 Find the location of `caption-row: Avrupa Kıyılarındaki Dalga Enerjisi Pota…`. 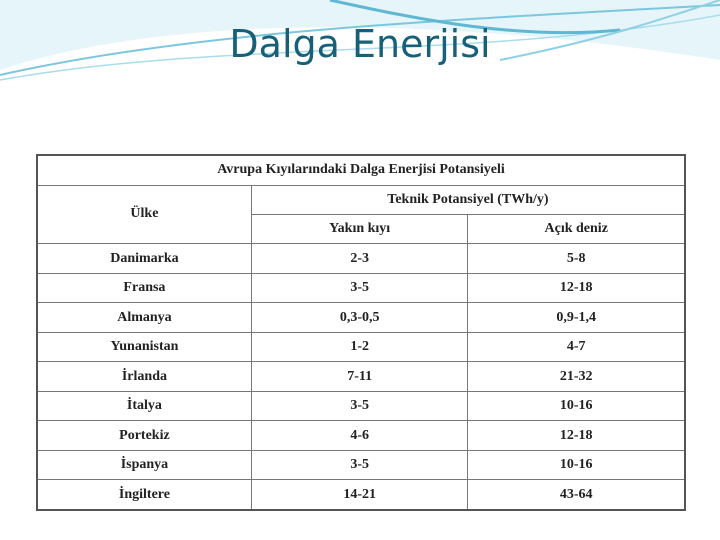

caption-row: Avrupa Kıyılarındaki Dalga Enerjisi Pota… is located at coordinates (361, 170).